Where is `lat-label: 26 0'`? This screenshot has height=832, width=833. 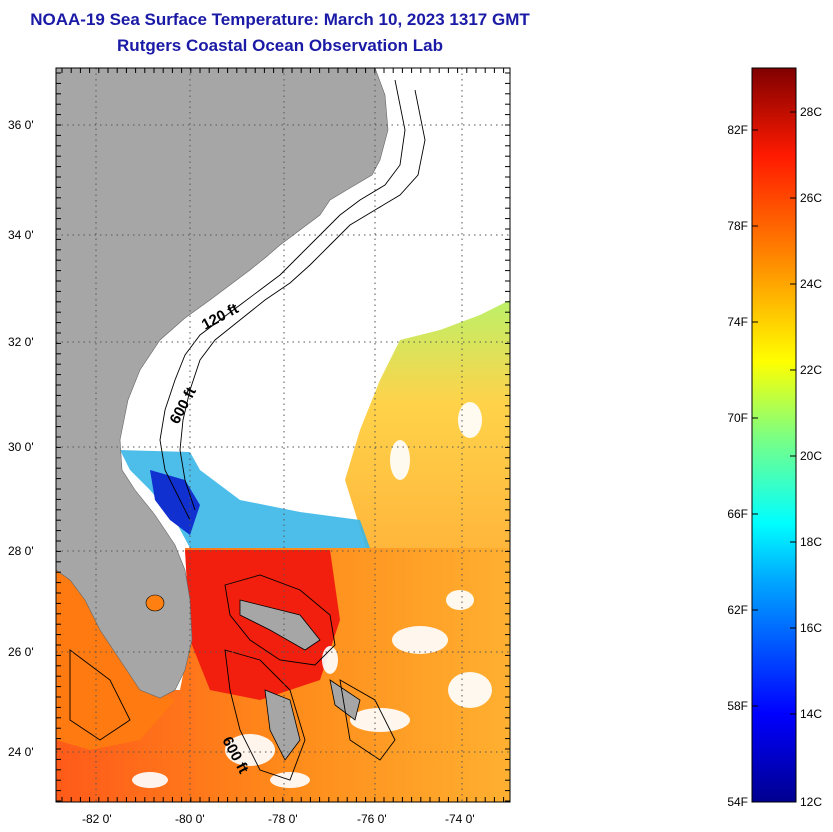
lat-label: 26 0' is located at coordinates (21, 652).